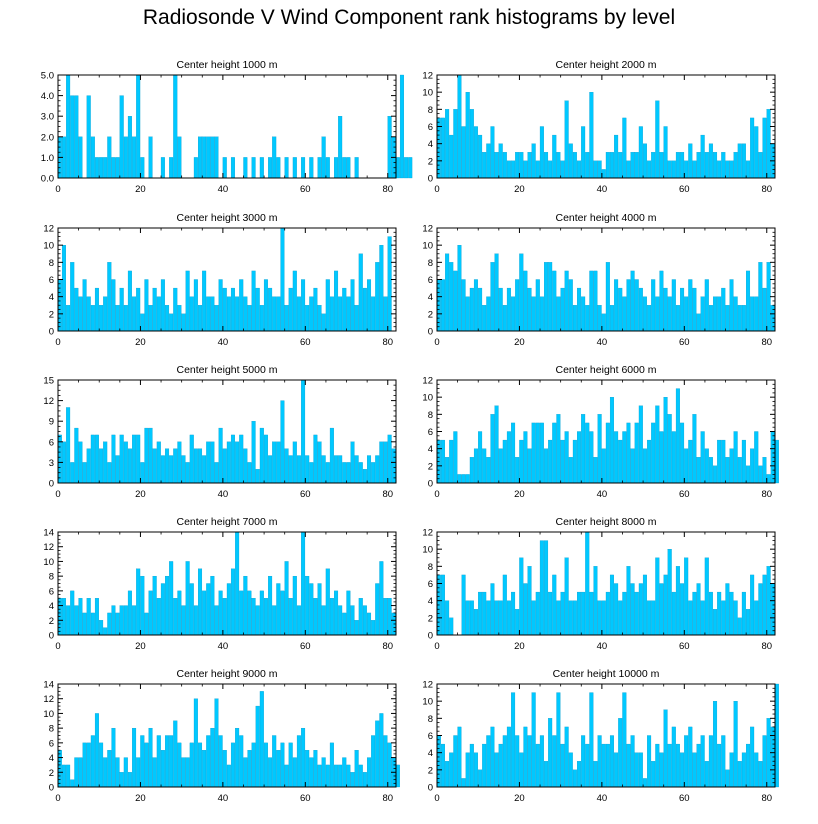 This screenshot has height=824, width=818. What do you see at coordinates (387, 189) in the screenshot?
I see `x-tick-label: 80` at bounding box center [387, 189].